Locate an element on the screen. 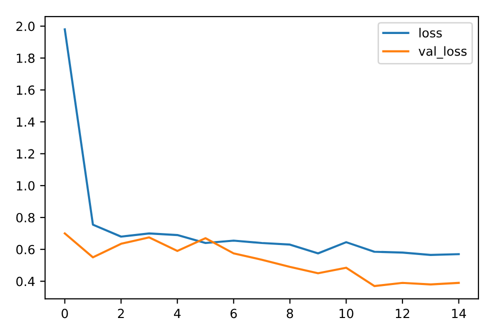  y-tick-label: 1.6 is located at coordinates (25, 90).